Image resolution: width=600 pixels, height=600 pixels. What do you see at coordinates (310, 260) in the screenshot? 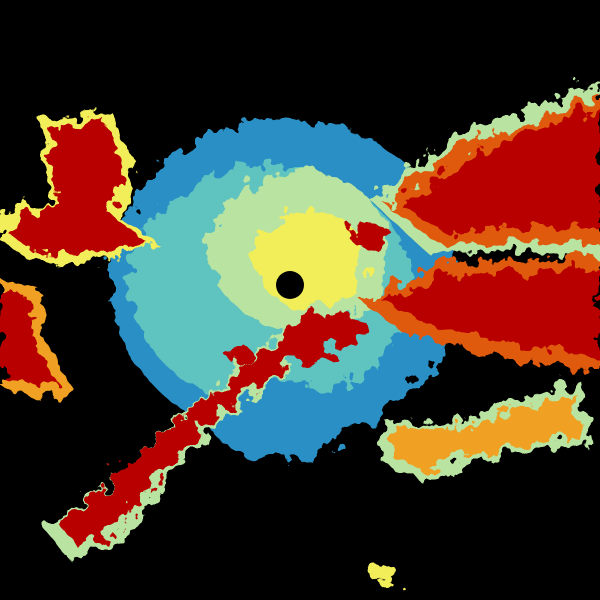
I see `central-echo-core` at bounding box center [310, 260].